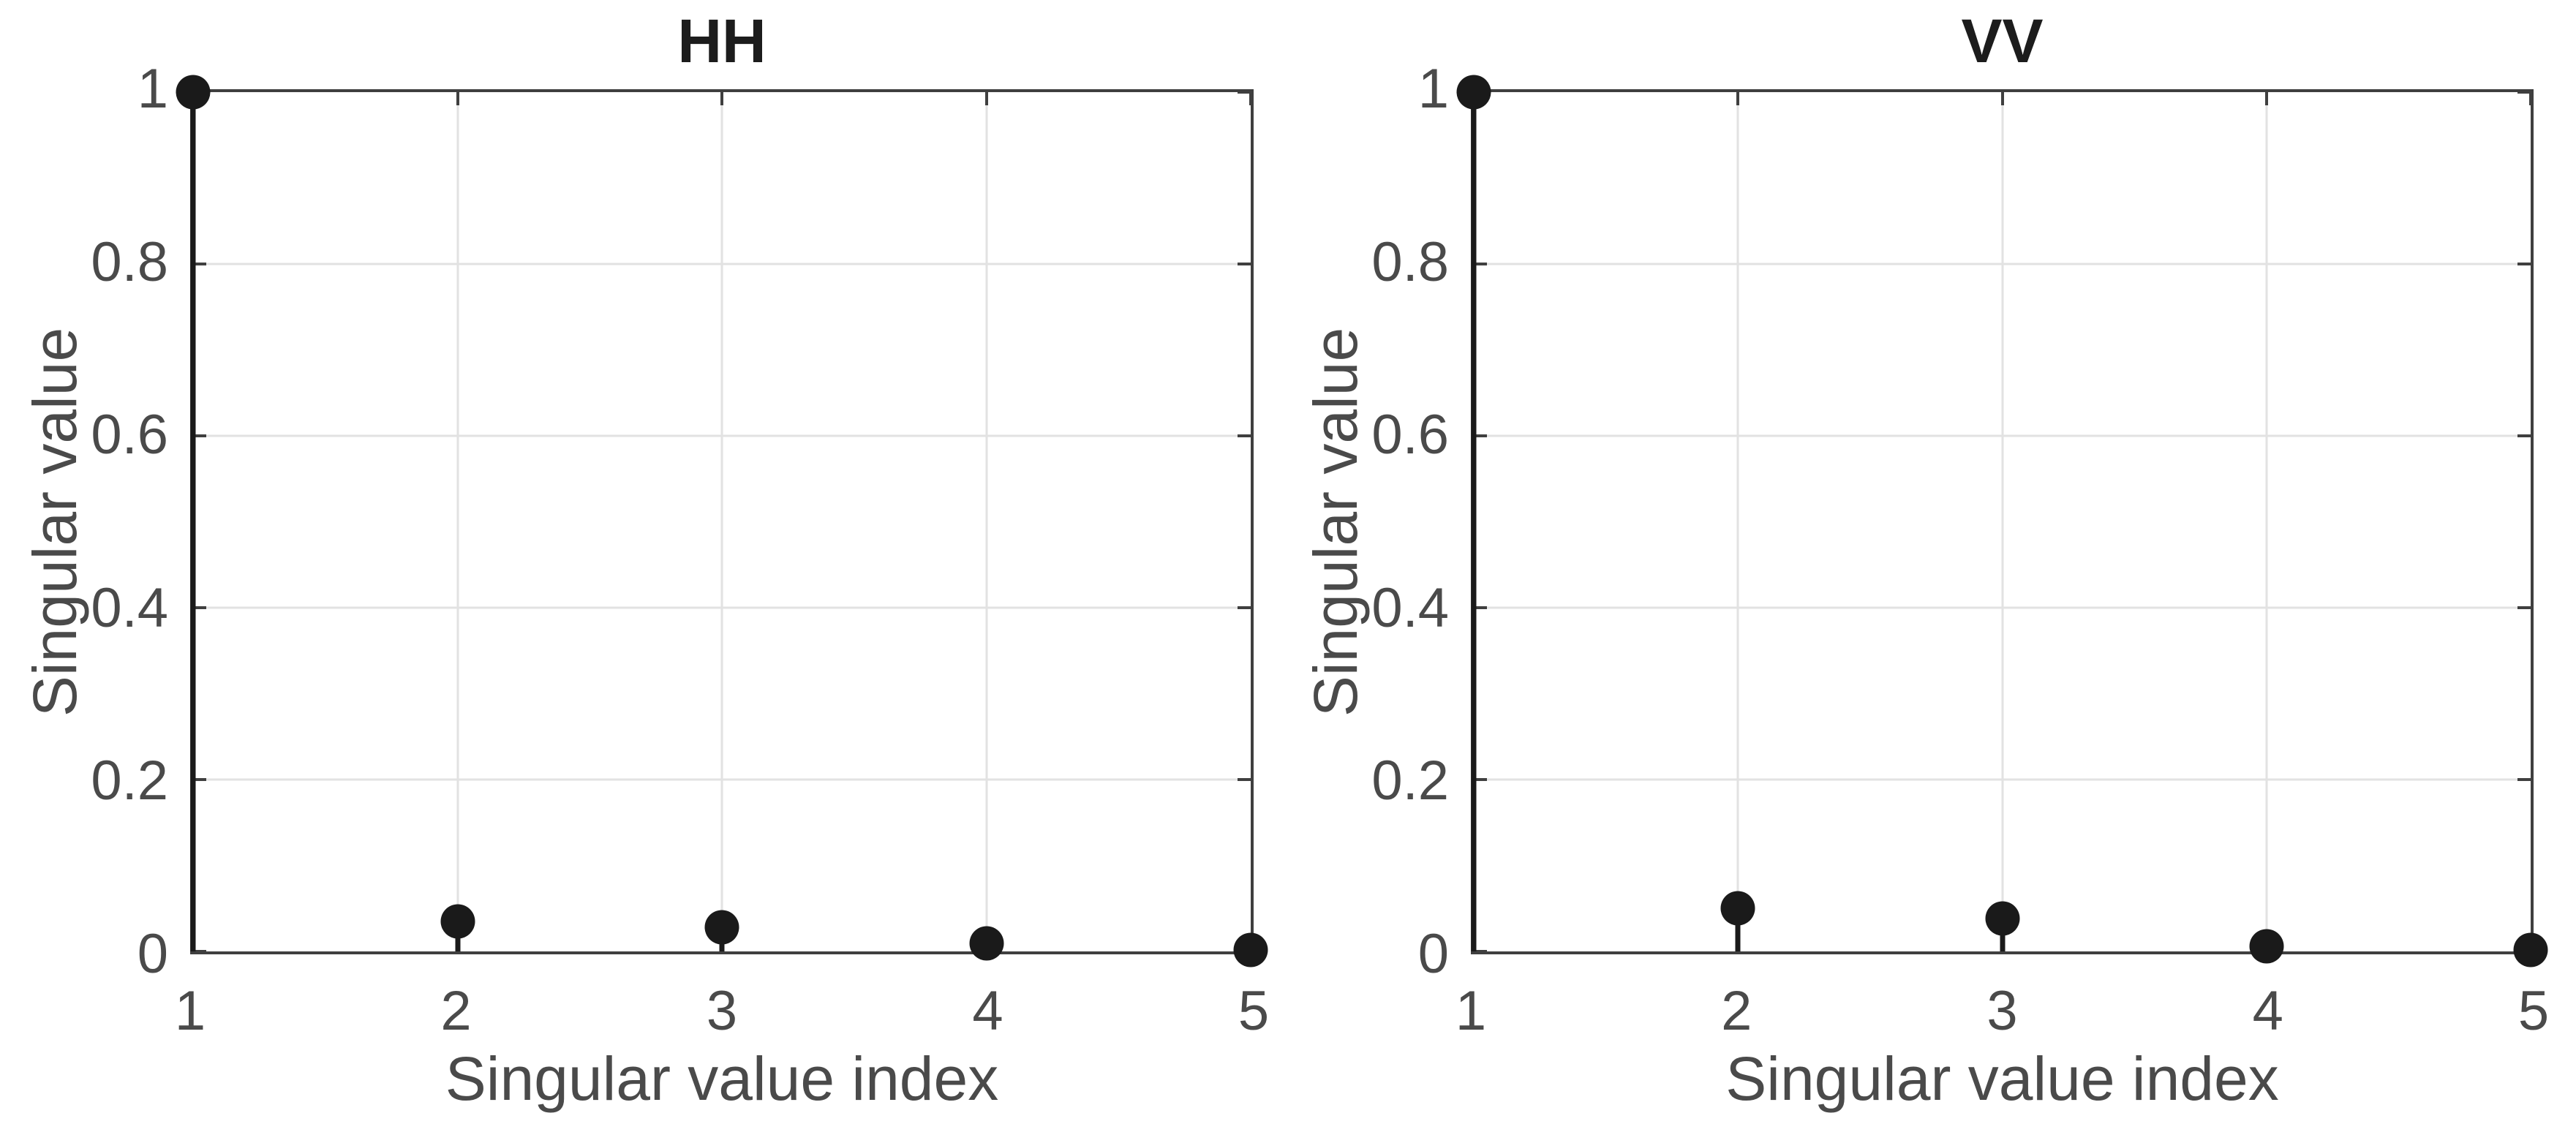 Image resolution: width=2576 pixels, height=1143 pixels. Describe the element at coordinates (722, 41) in the screenshot. I see `plot-title: HH` at that location.